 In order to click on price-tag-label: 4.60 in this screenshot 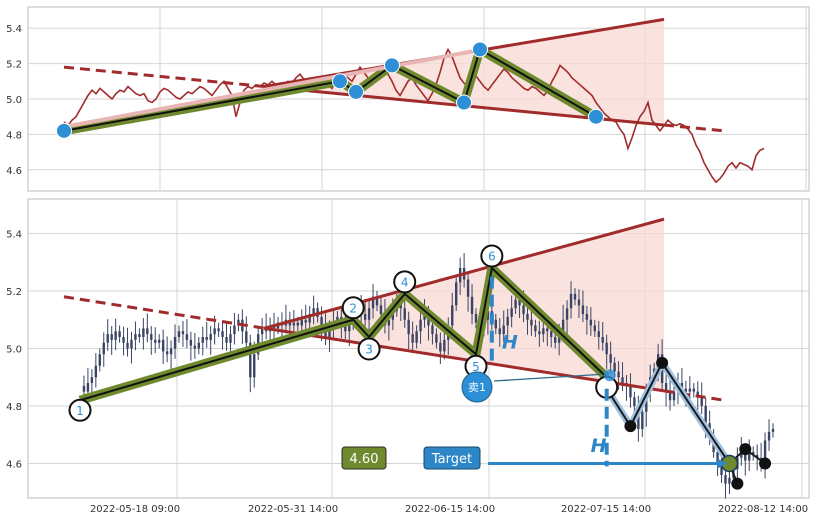, I will do `click(364, 459)`.